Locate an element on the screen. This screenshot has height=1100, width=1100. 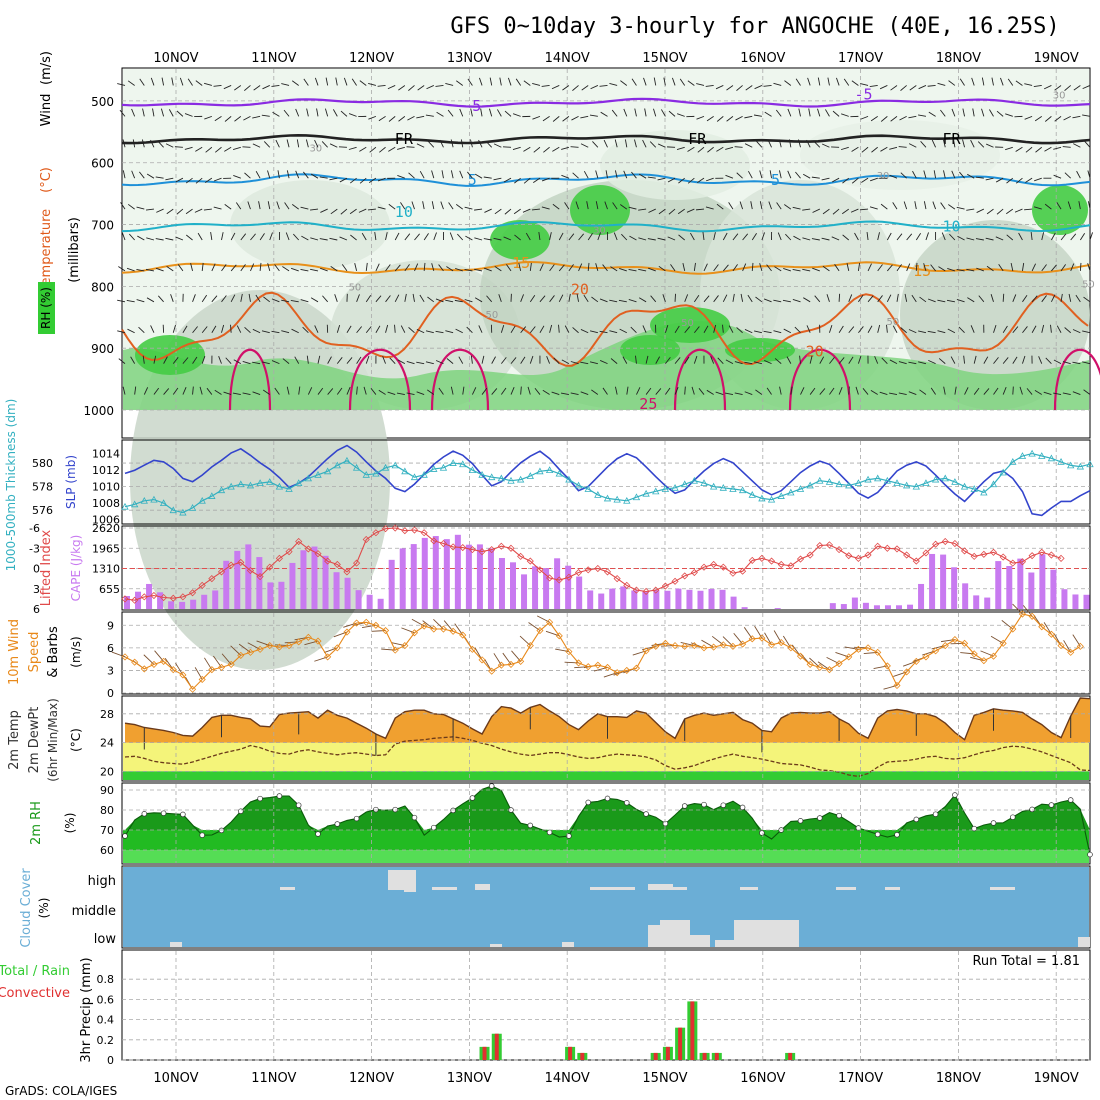
day-label-bottom: 19NOV is located at coordinates (1056, 1078).